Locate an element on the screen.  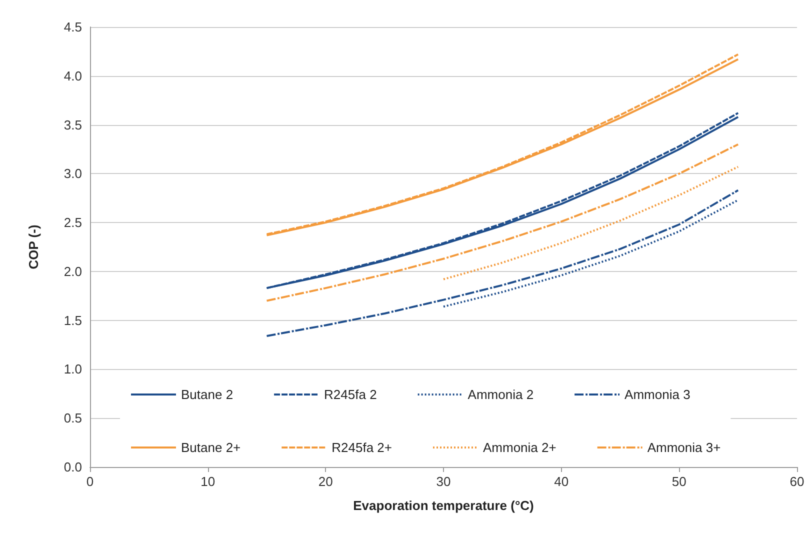
legend-label: Ammonia 2+ is located at coordinates (519, 447).